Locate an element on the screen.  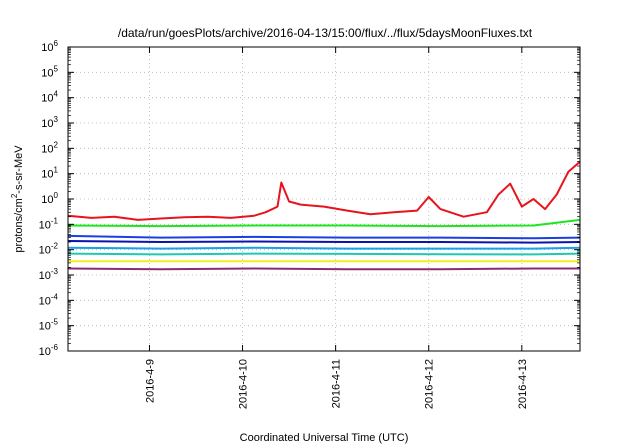
y-tick-label: 10⁻⁶ is located at coordinates (49, 350).